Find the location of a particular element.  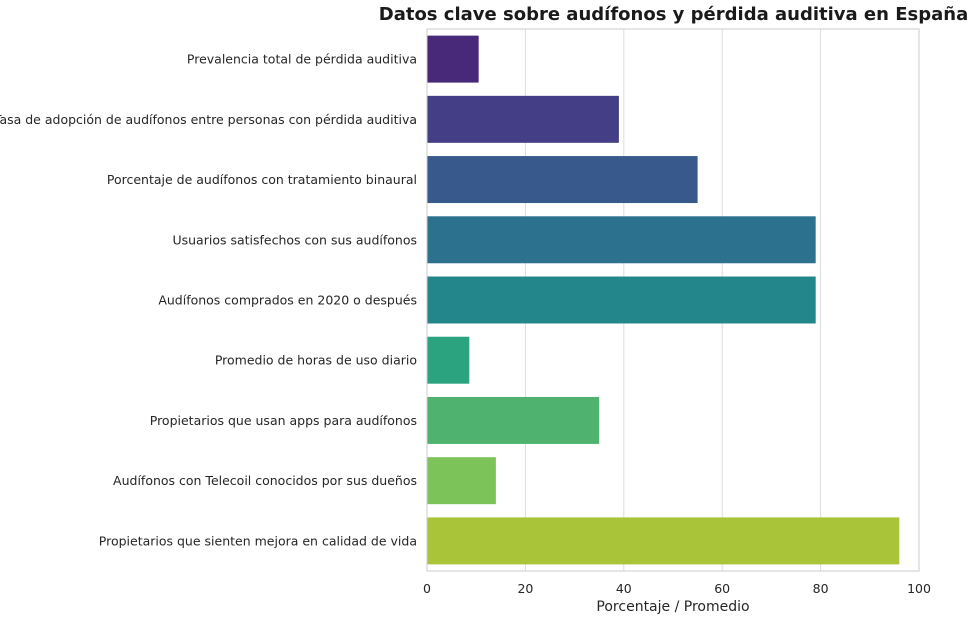

y-tick-label: Prevalencia total de pérdida auditiva is located at coordinates (302, 59).